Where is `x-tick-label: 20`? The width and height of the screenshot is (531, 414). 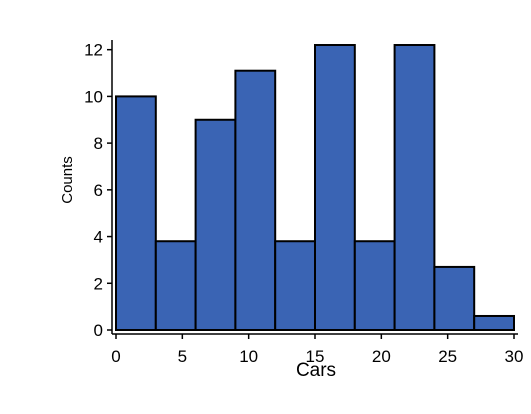 x-tick-label: 20 is located at coordinates (381, 356).